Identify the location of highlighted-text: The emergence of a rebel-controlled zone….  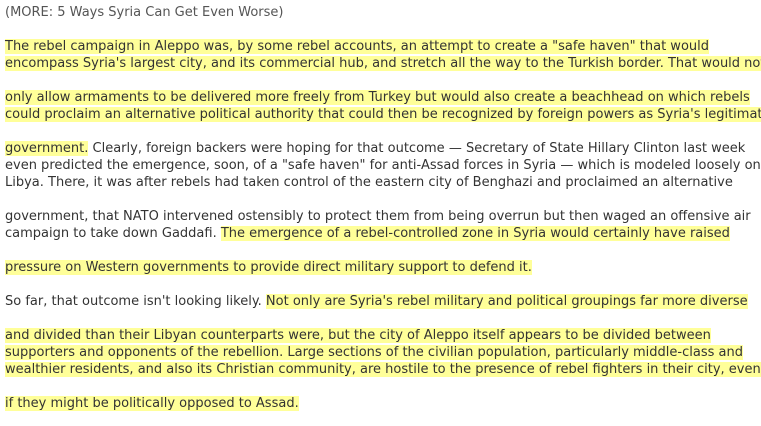
(475, 233).